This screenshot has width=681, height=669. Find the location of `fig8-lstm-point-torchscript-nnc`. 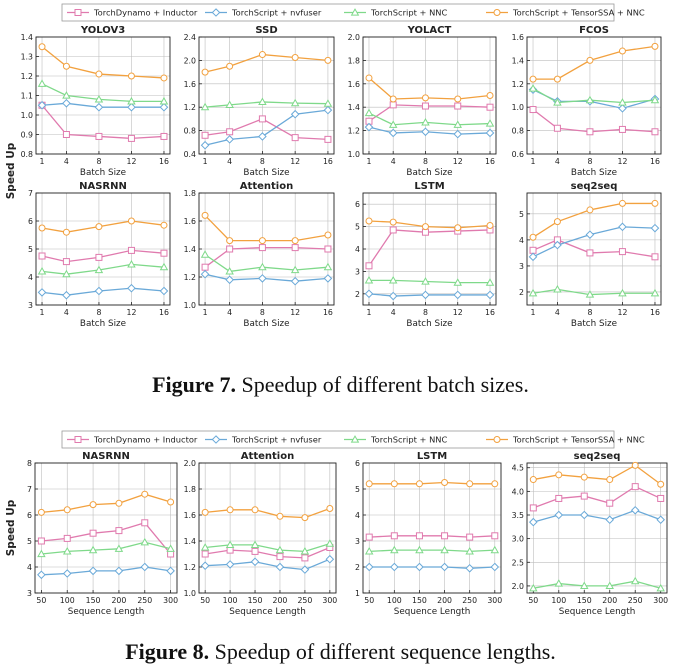

fig8-lstm-point-torchscript-nnc is located at coordinates (495, 549).